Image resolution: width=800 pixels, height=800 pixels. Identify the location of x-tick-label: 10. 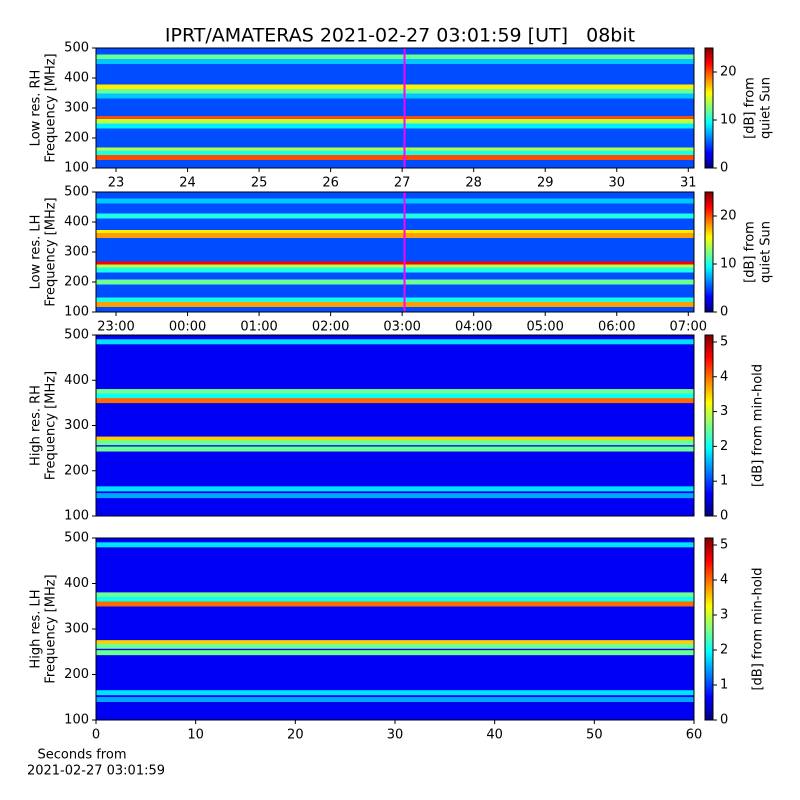
(195, 735).